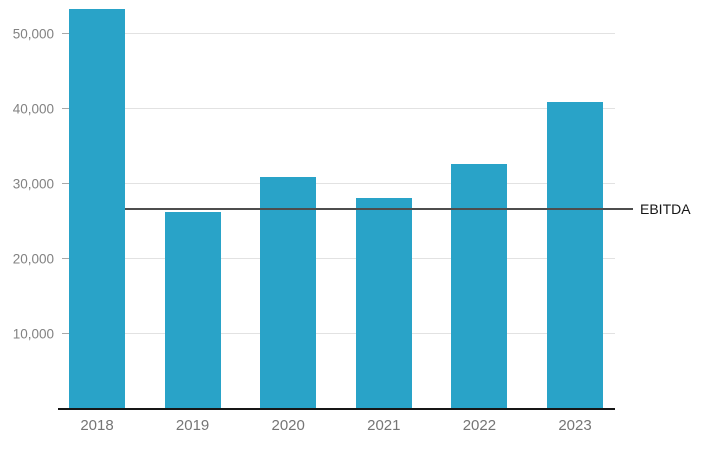 This screenshot has height=450, width=710. I want to click on y-tick-label: 30,000, so click(33, 183).